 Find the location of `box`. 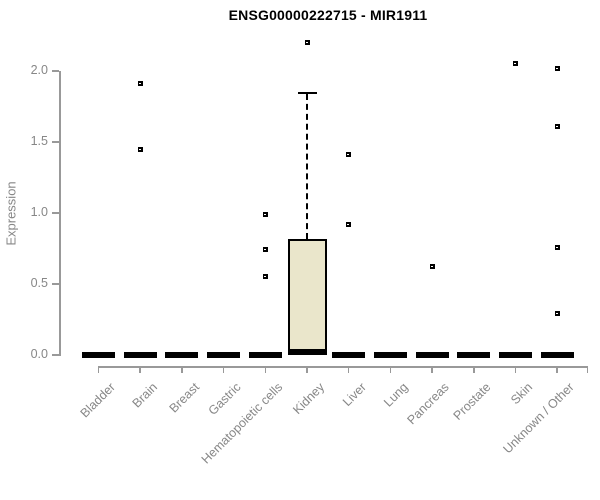

box is located at coordinates (307, 296).